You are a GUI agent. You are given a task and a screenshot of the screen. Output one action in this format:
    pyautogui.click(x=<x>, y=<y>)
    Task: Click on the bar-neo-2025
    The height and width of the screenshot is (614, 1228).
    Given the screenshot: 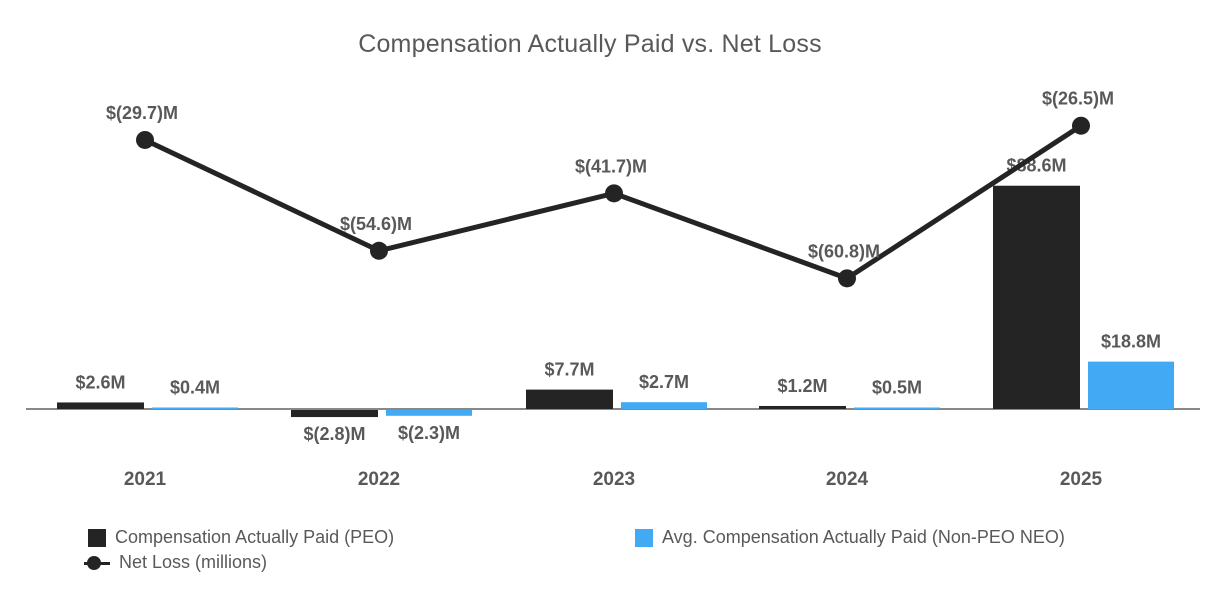 What is the action you would take?
    pyautogui.click(x=1131, y=385)
    